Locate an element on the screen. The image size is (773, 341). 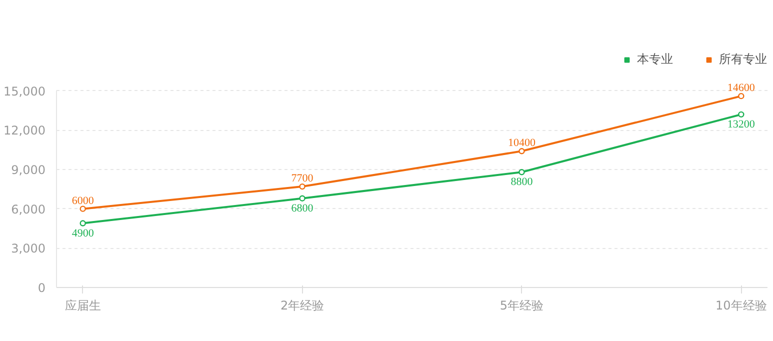
y-tick-label: 0 is located at coordinates (42, 288).